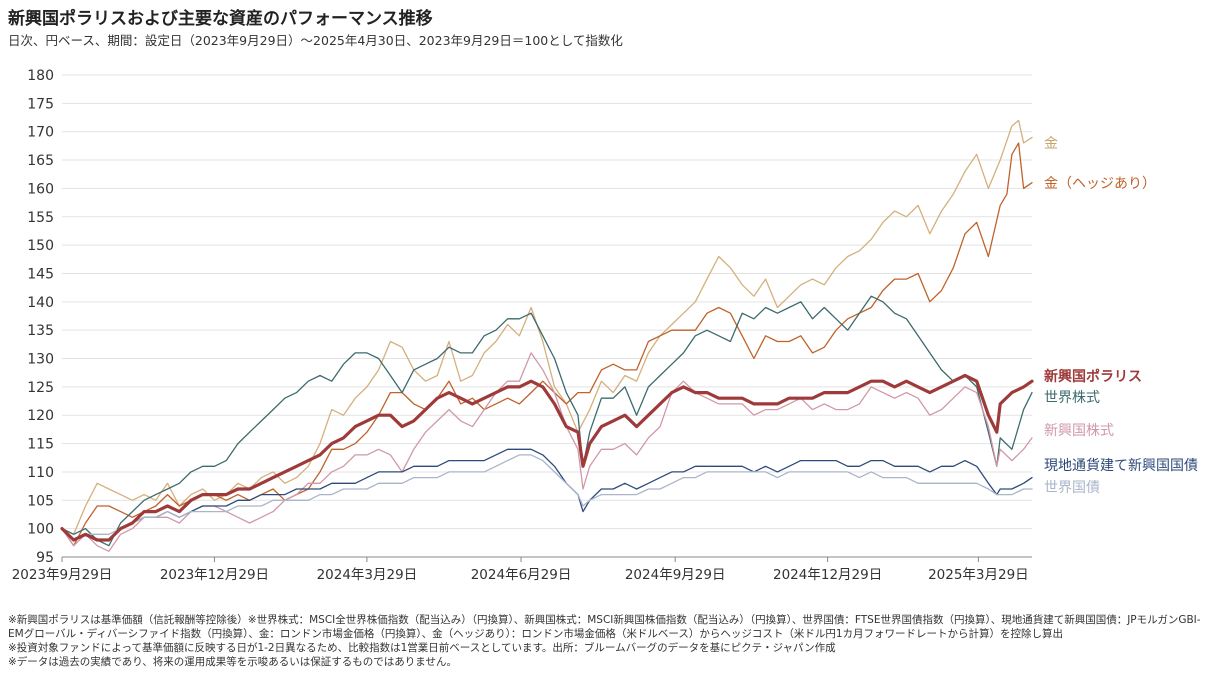  I want to click on y-tick-label: 135, so click(40, 331).